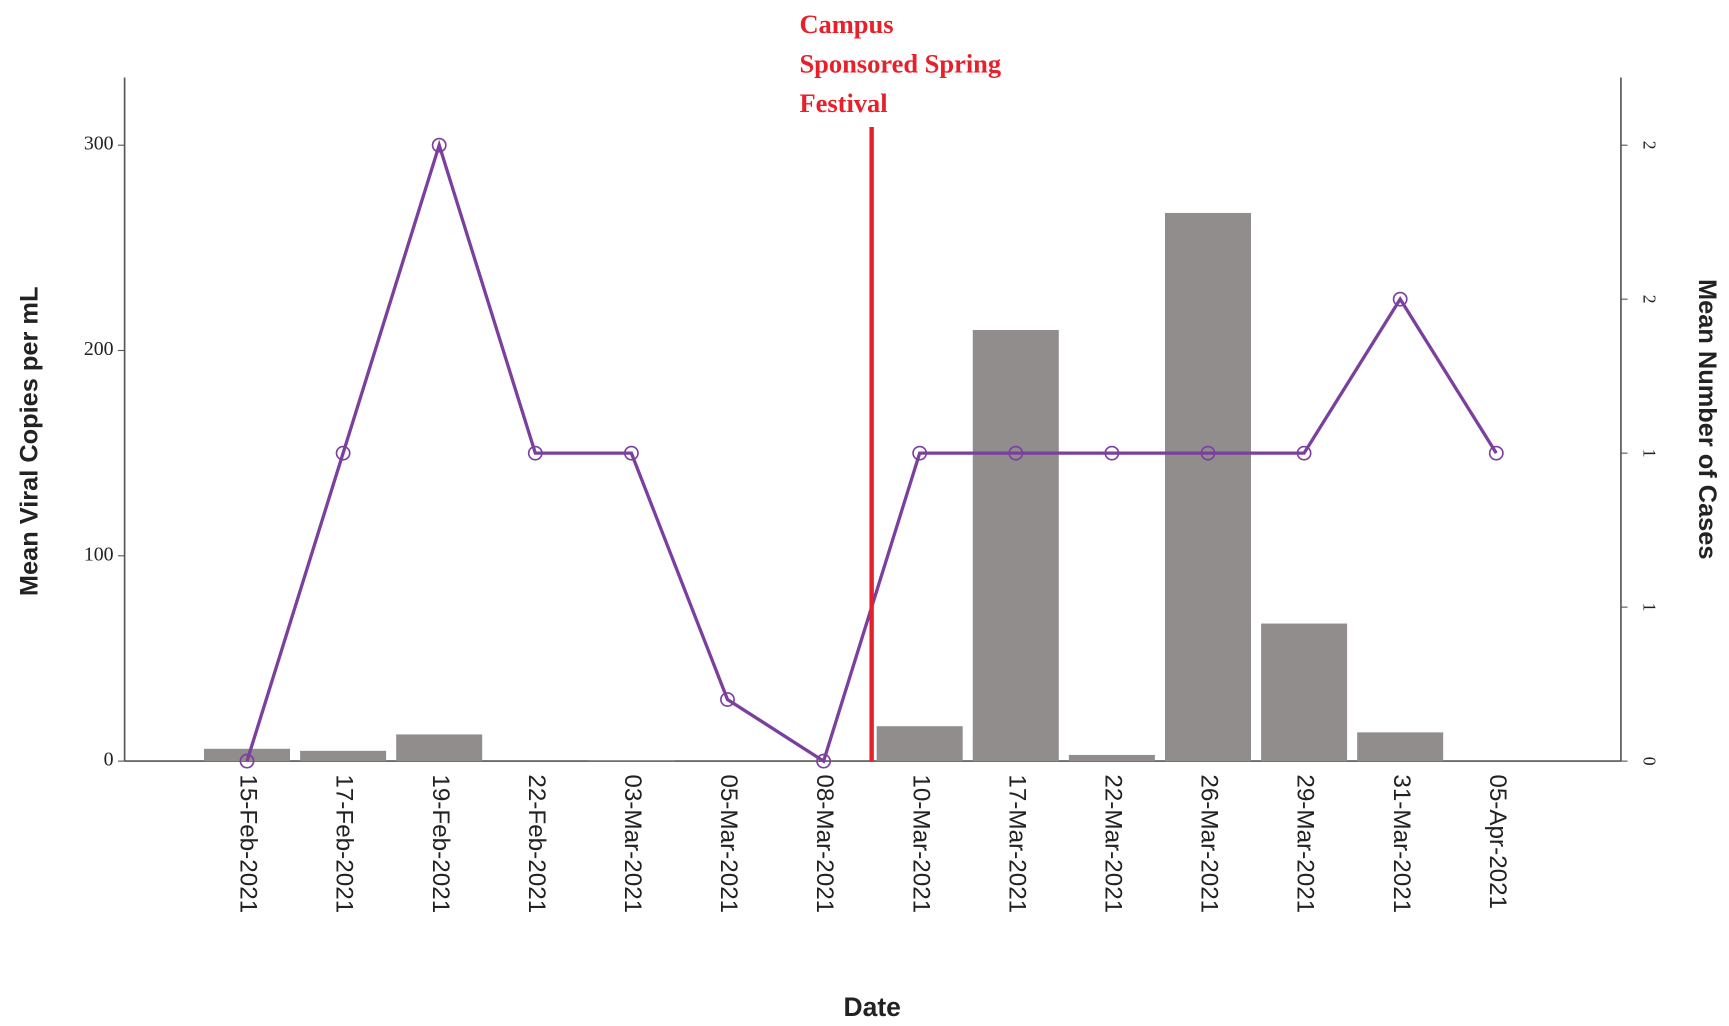 Image resolution: width=1729 pixels, height=1026 pixels. I want to click on x-tick-label: 15-Feb-2021, so click(248, 843).